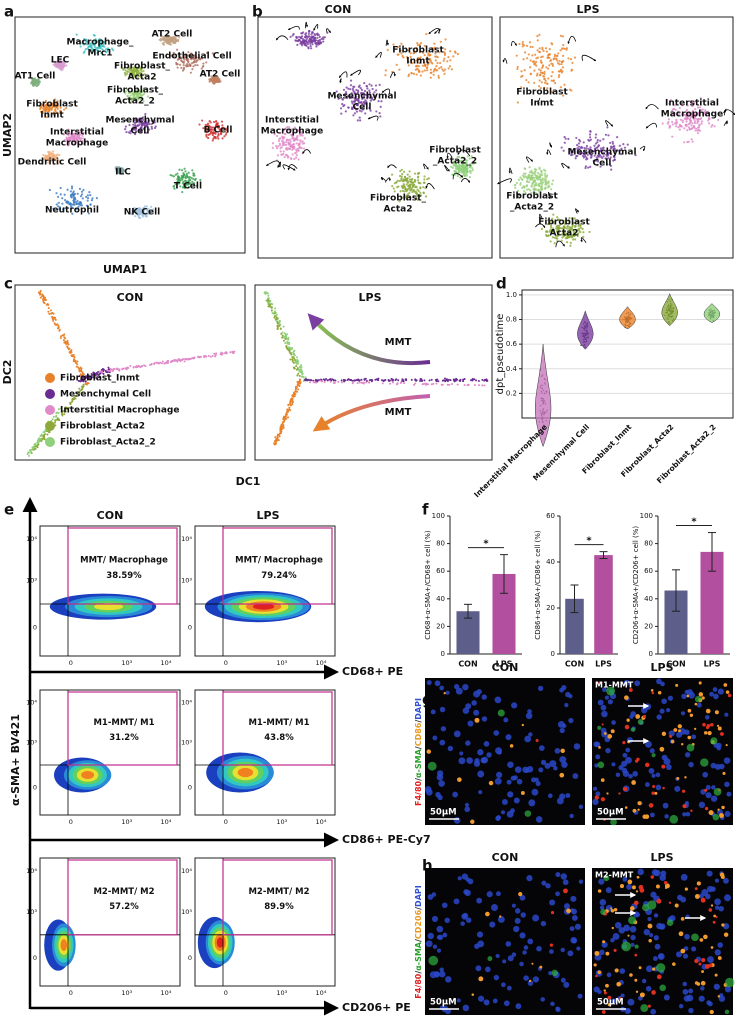  I want to click on bar, so click(603, 604).